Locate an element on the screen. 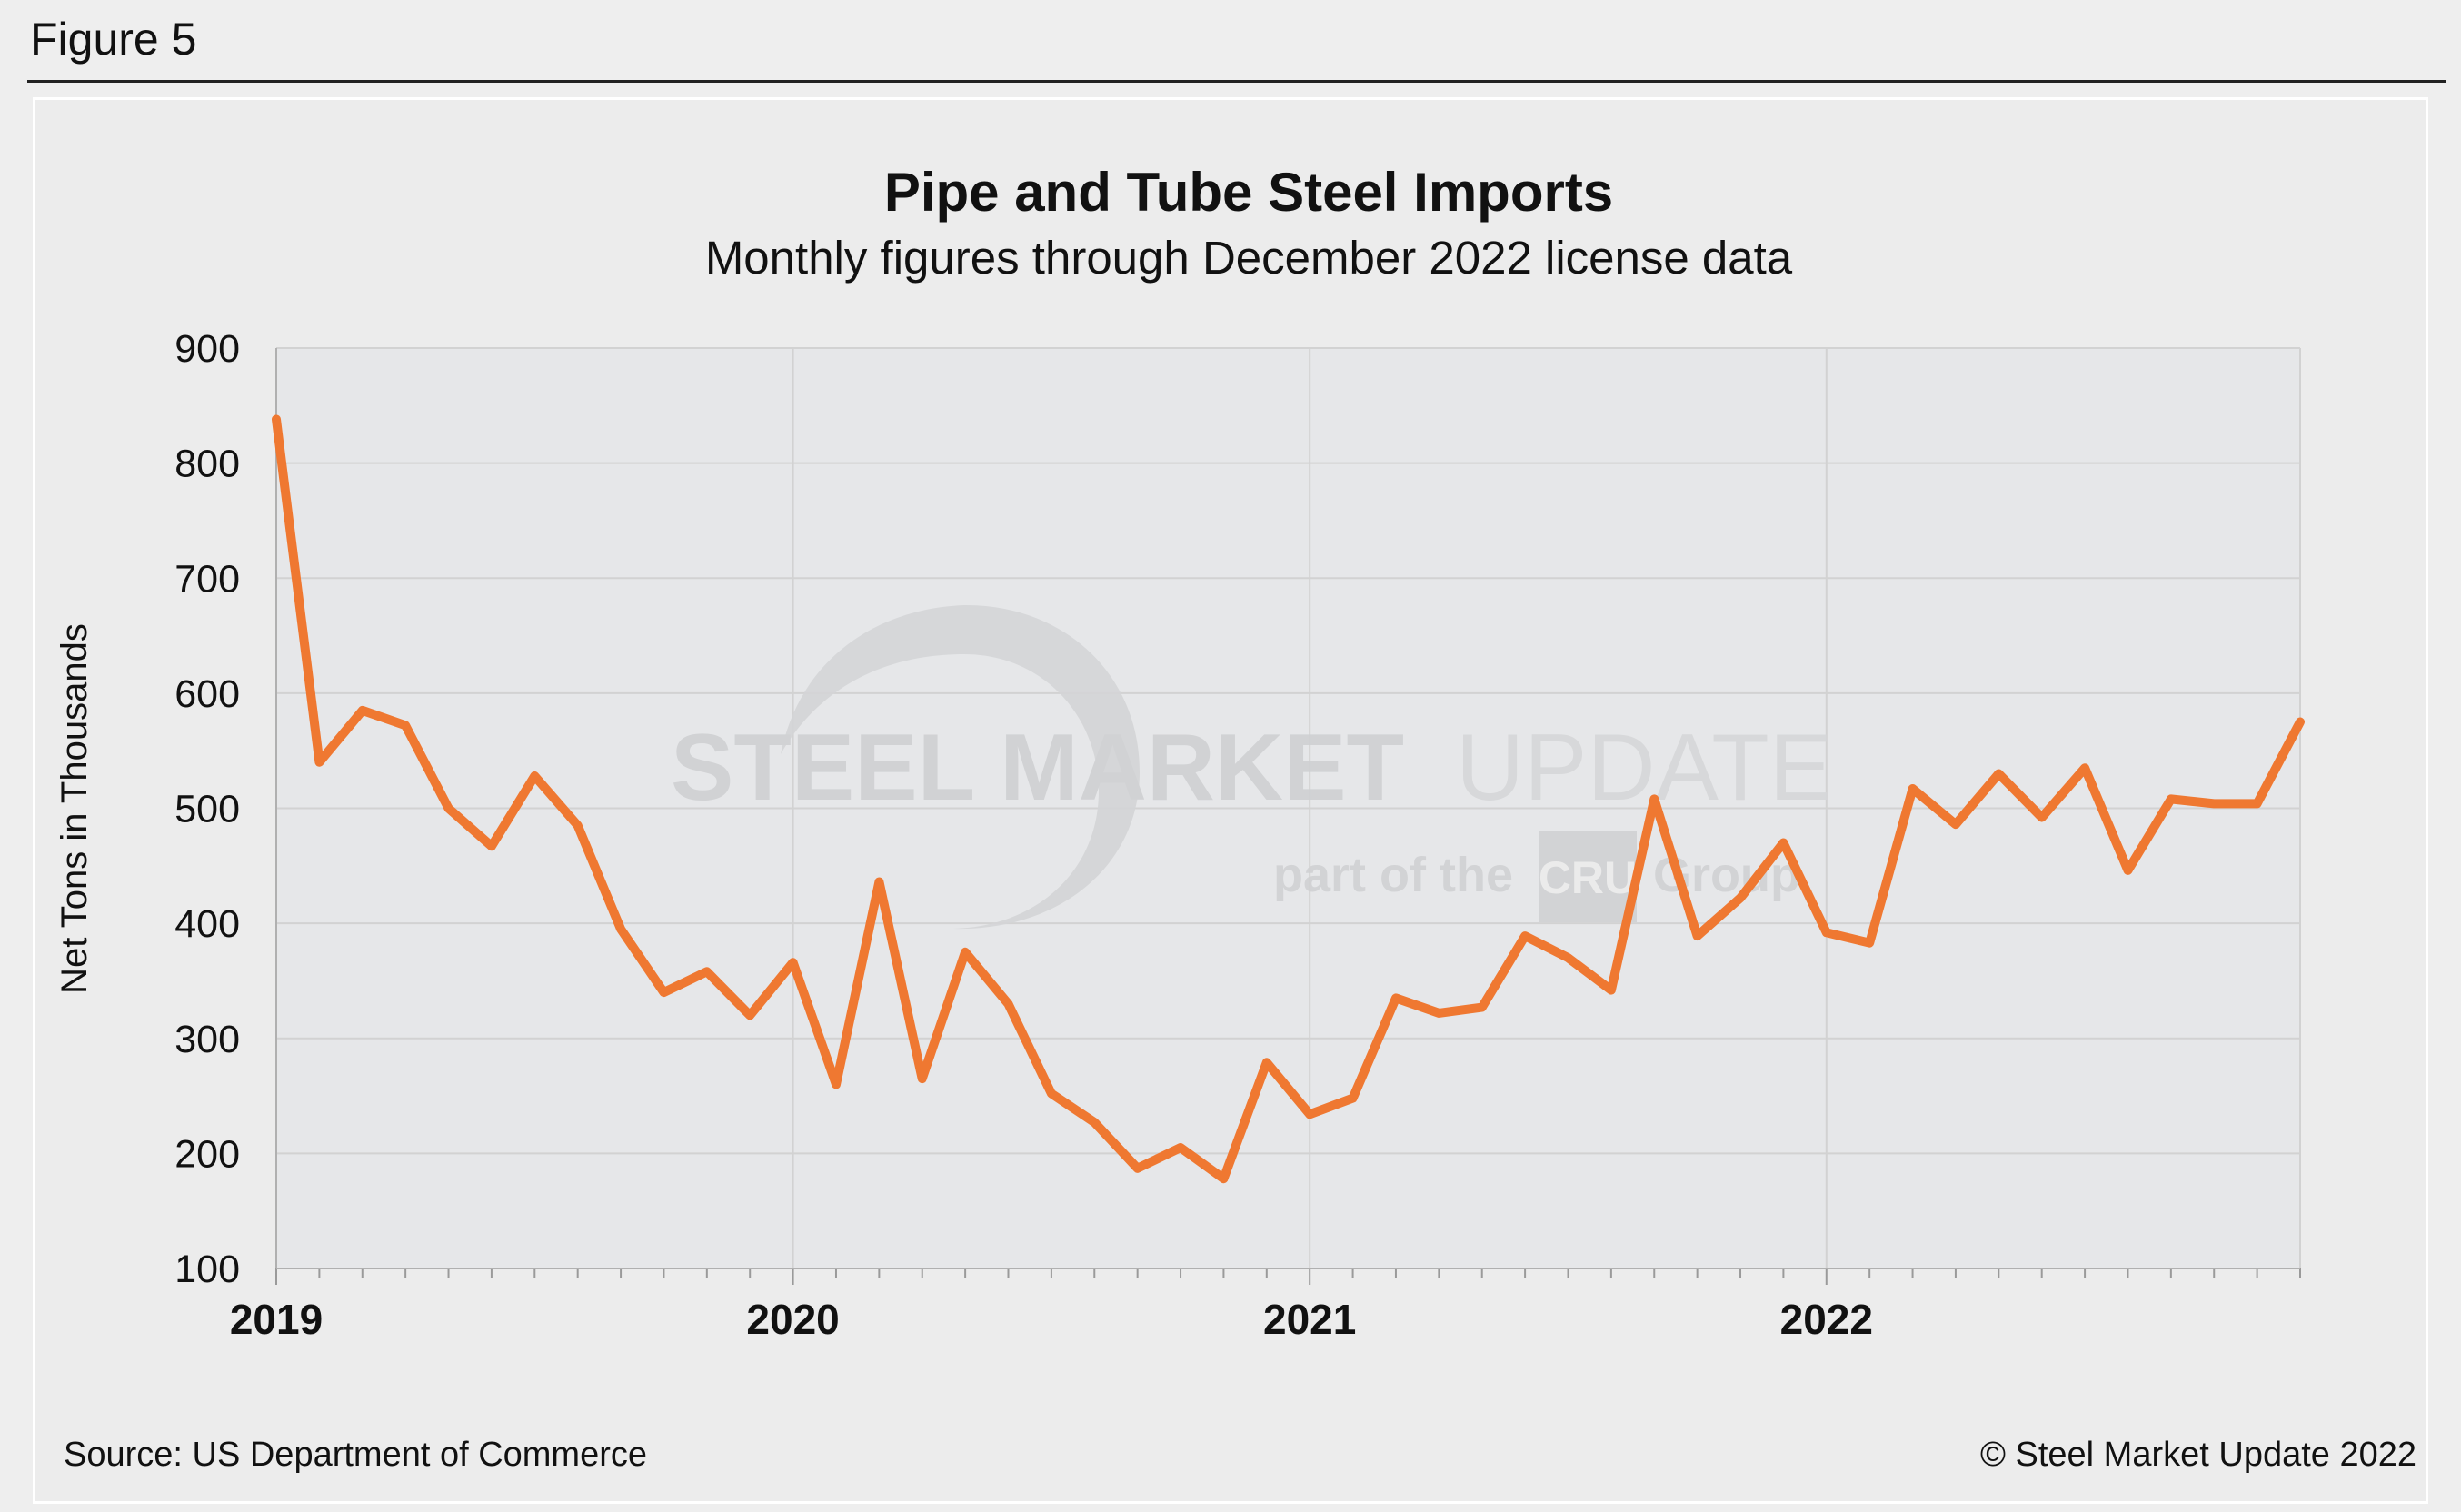 This screenshot has width=2461, height=1512. y-tick-label: 300 is located at coordinates (207, 1039).